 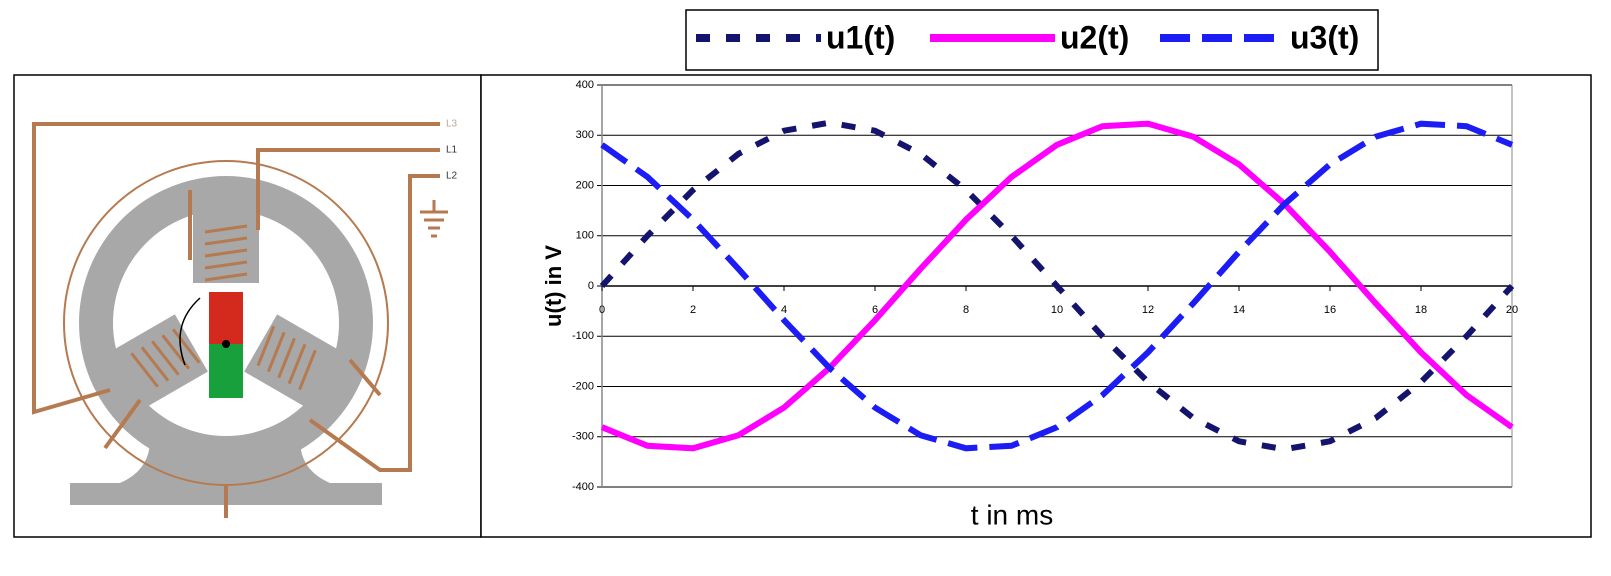 I want to click on ground, so click(x=434, y=219).